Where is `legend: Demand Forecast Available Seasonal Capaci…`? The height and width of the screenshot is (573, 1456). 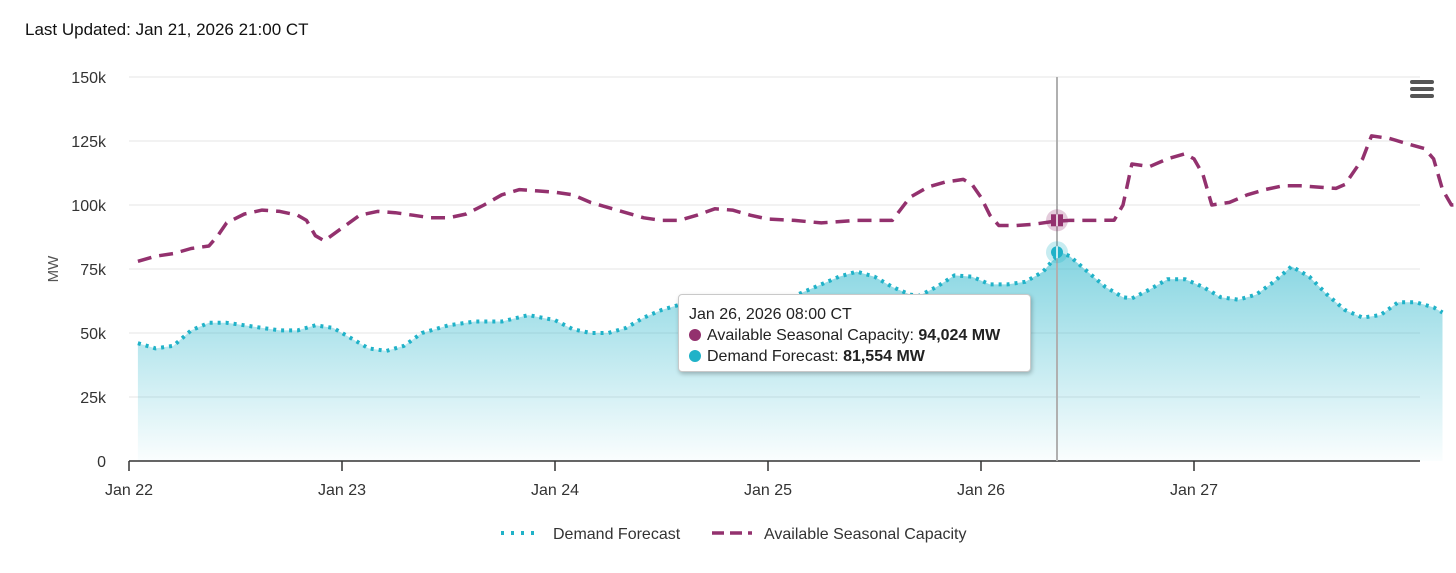
legend: Demand Forecast Available Seasonal Capaci… is located at coordinates (734, 534).